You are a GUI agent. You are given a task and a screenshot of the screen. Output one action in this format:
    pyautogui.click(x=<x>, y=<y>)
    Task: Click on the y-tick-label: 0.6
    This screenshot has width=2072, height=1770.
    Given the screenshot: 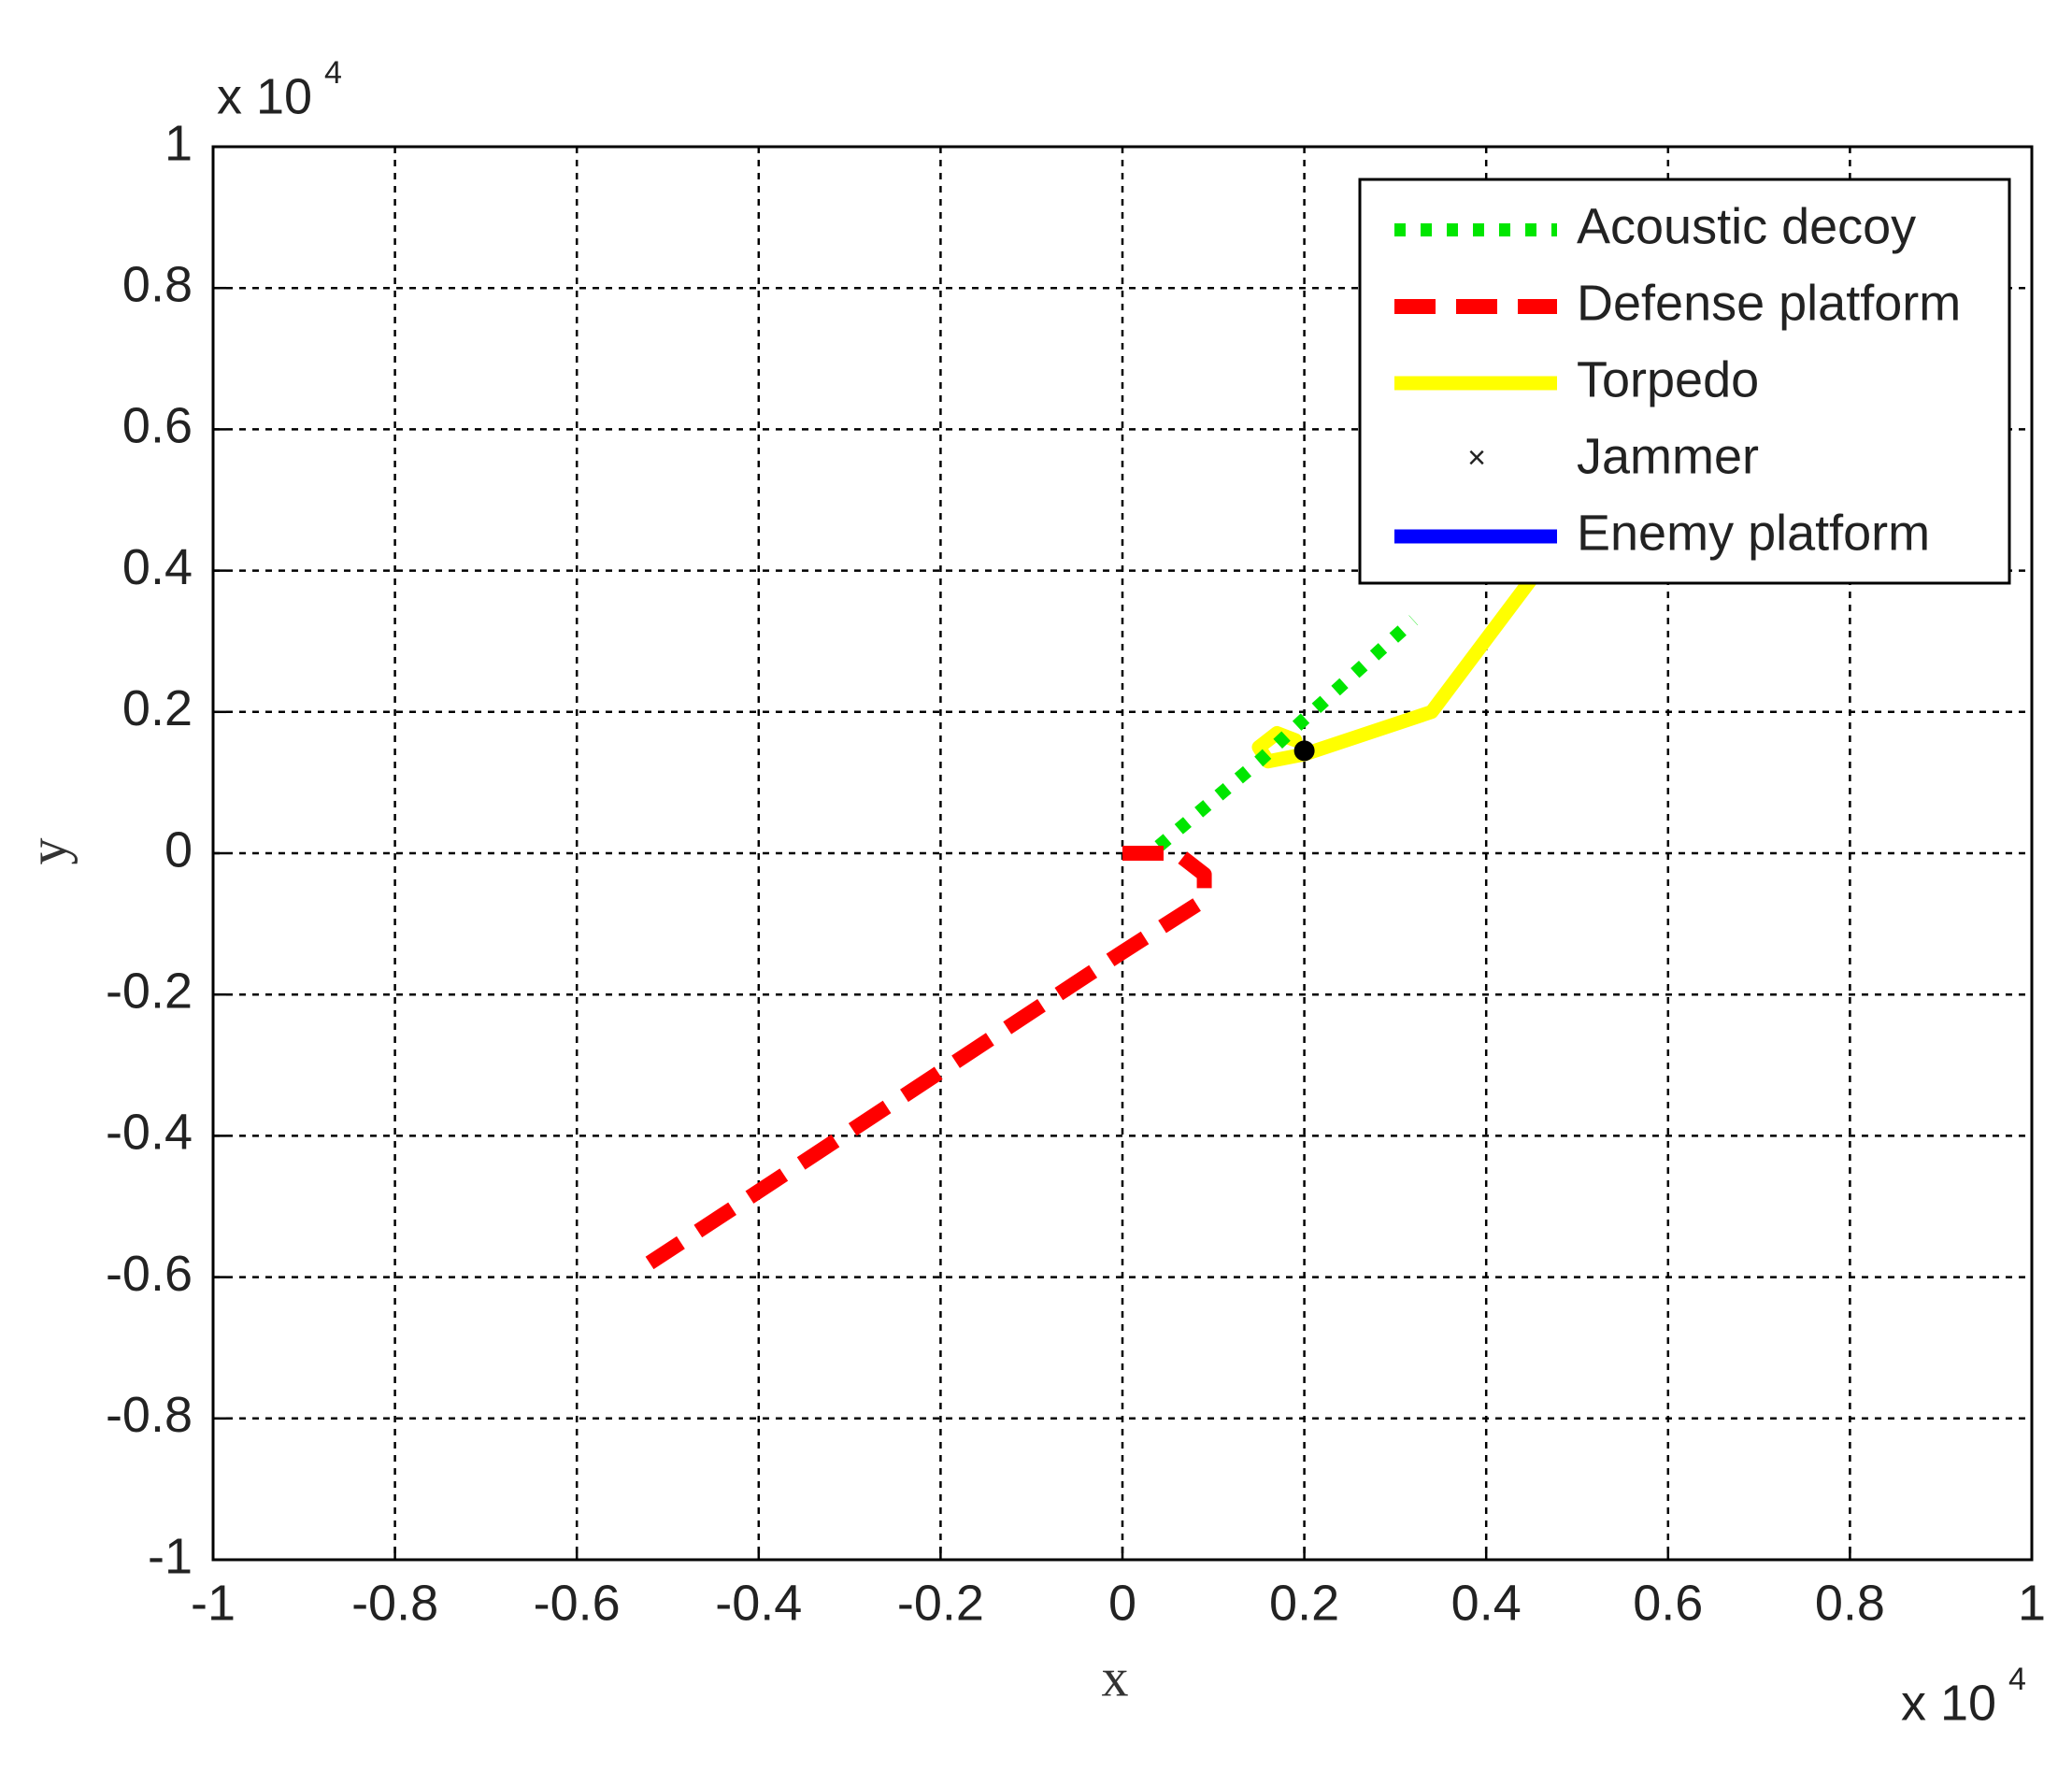 What is the action you would take?
    pyautogui.click(x=157, y=426)
    